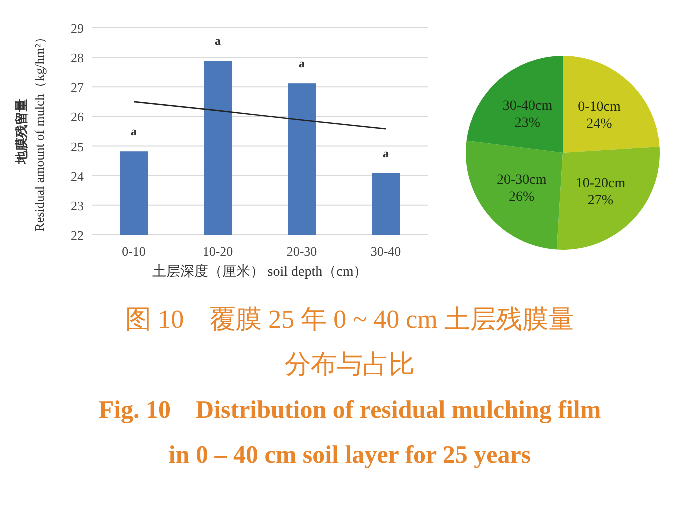 The image size is (700, 505). What do you see at coordinates (522, 180) in the screenshot?
I see `slice-label: 20-30cm` at bounding box center [522, 180].